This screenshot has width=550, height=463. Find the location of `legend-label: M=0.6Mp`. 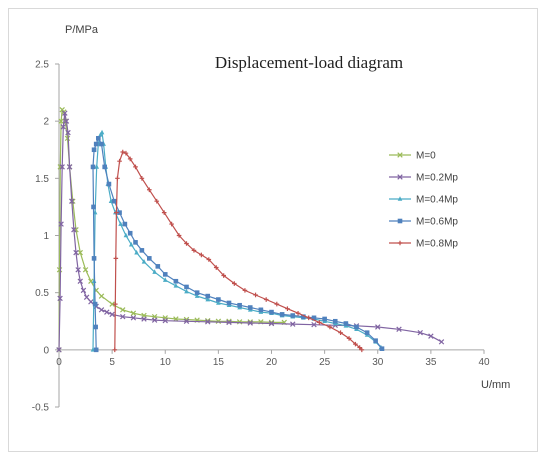

legend-label: M=0.6Mp is located at coordinates (437, 222).